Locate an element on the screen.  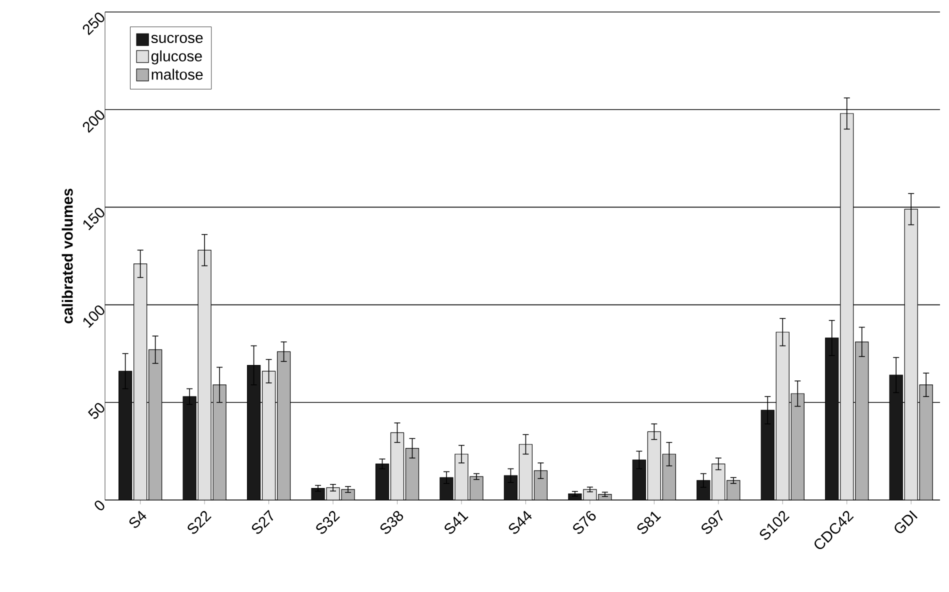
legend-label: sucrose is located at coordinates (177, 39).